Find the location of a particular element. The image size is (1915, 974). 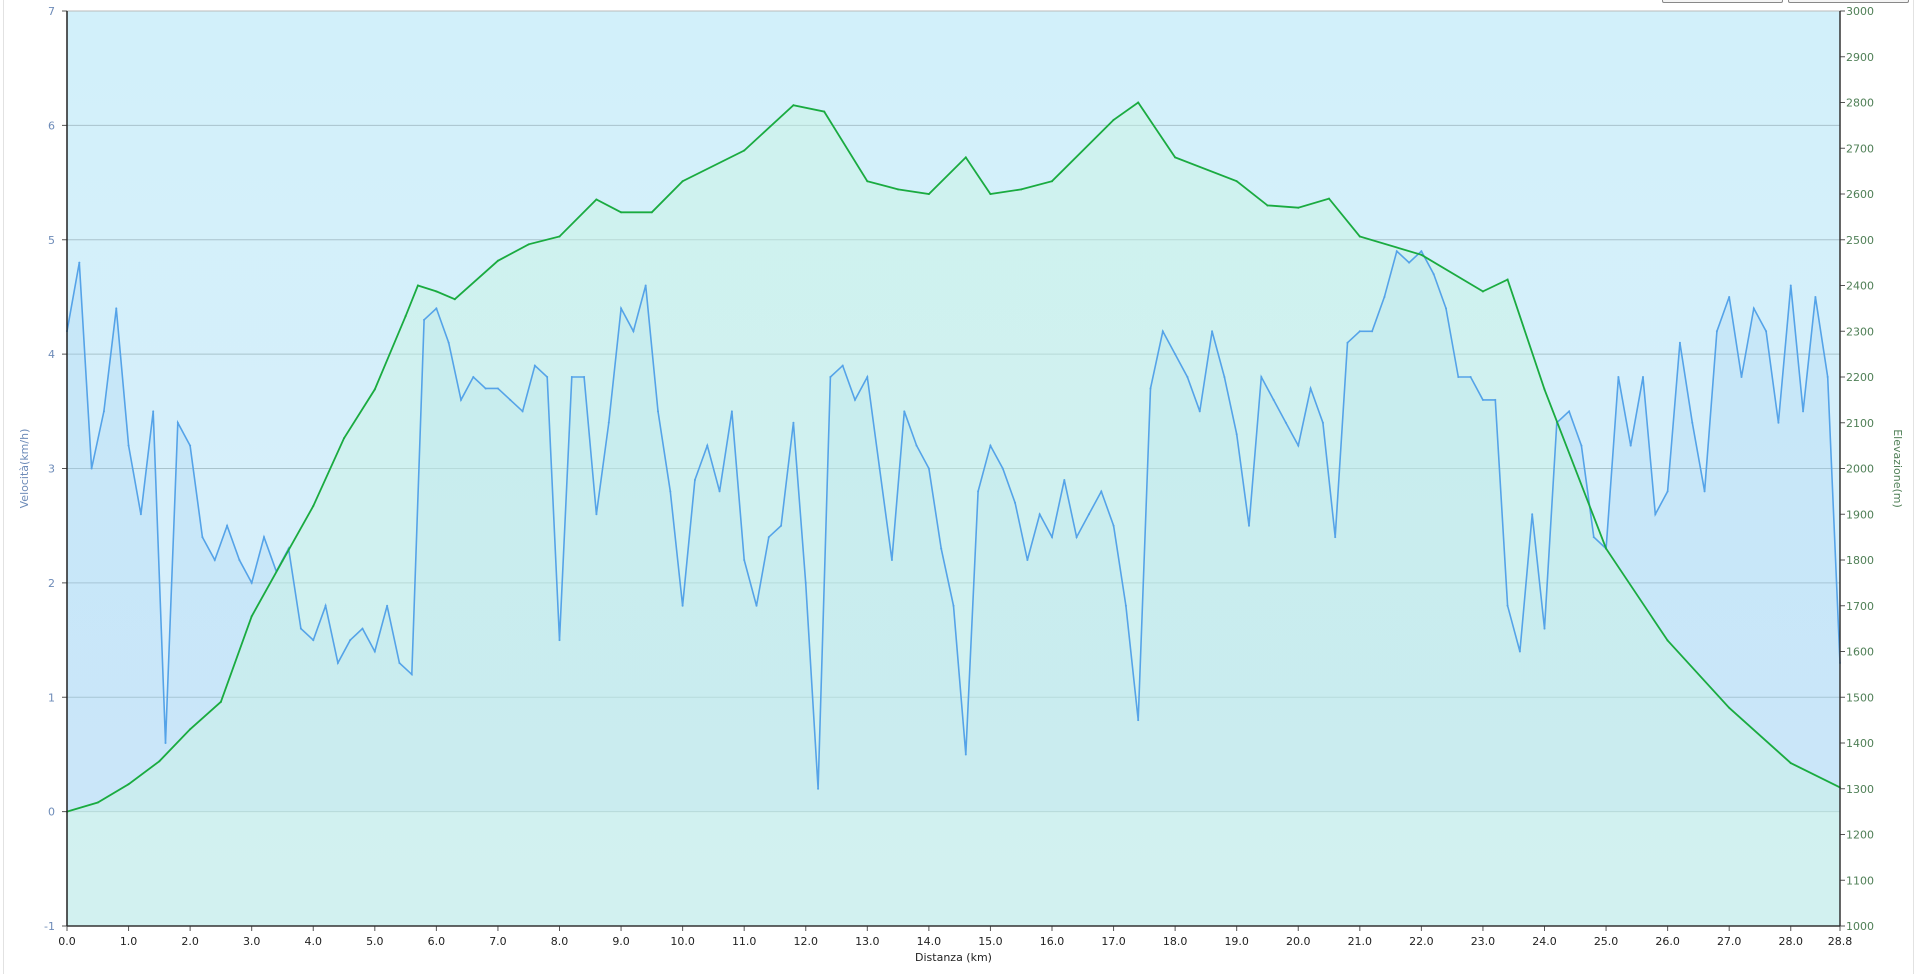

left-tick-label: 3 is located at coordinates (51, 469).